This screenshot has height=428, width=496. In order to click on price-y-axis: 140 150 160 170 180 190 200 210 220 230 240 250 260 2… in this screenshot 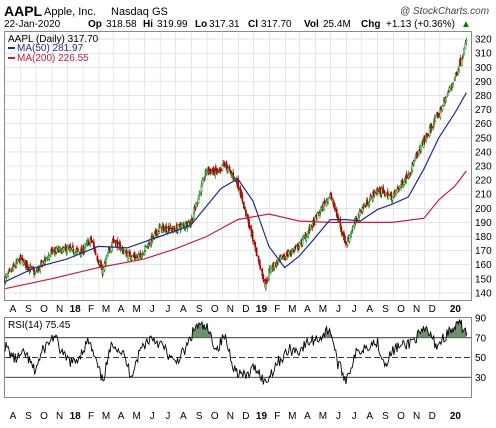, I will do `click(483, 167)`.